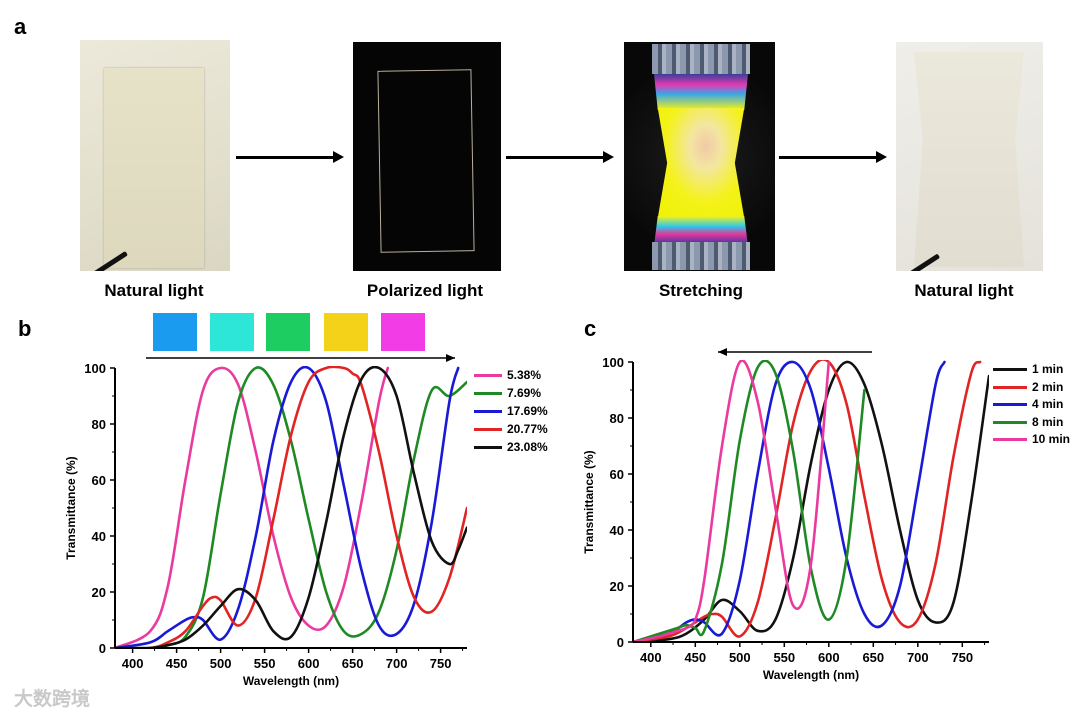  What do you see at coordinates (154, 290) in the screenshot?
I see `photo-caption-1: Natural light` at bounding box center [154, 290].